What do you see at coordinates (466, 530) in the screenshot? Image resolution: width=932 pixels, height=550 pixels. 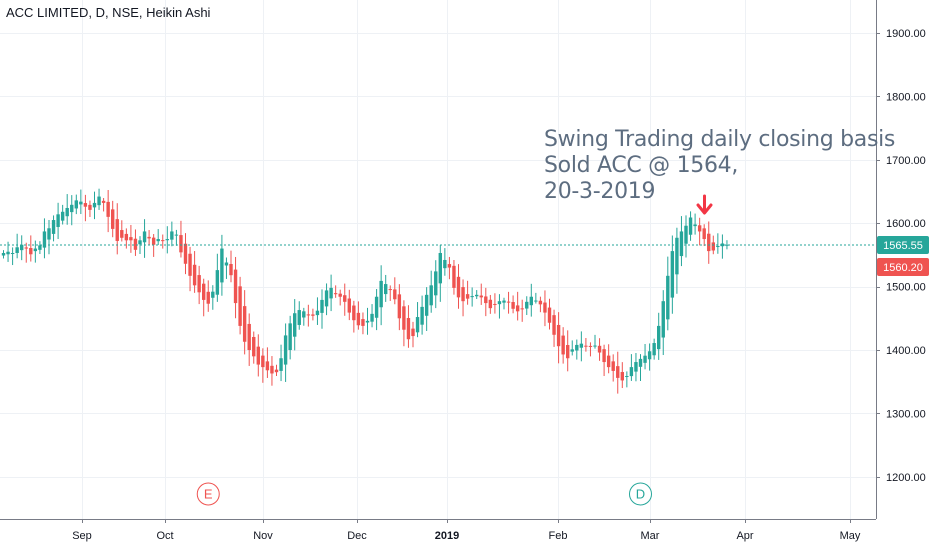 I see `time-axis: Sep Oct Nov Dec 2019 Feb Mar Apr May` at bounding box center [466, 530].